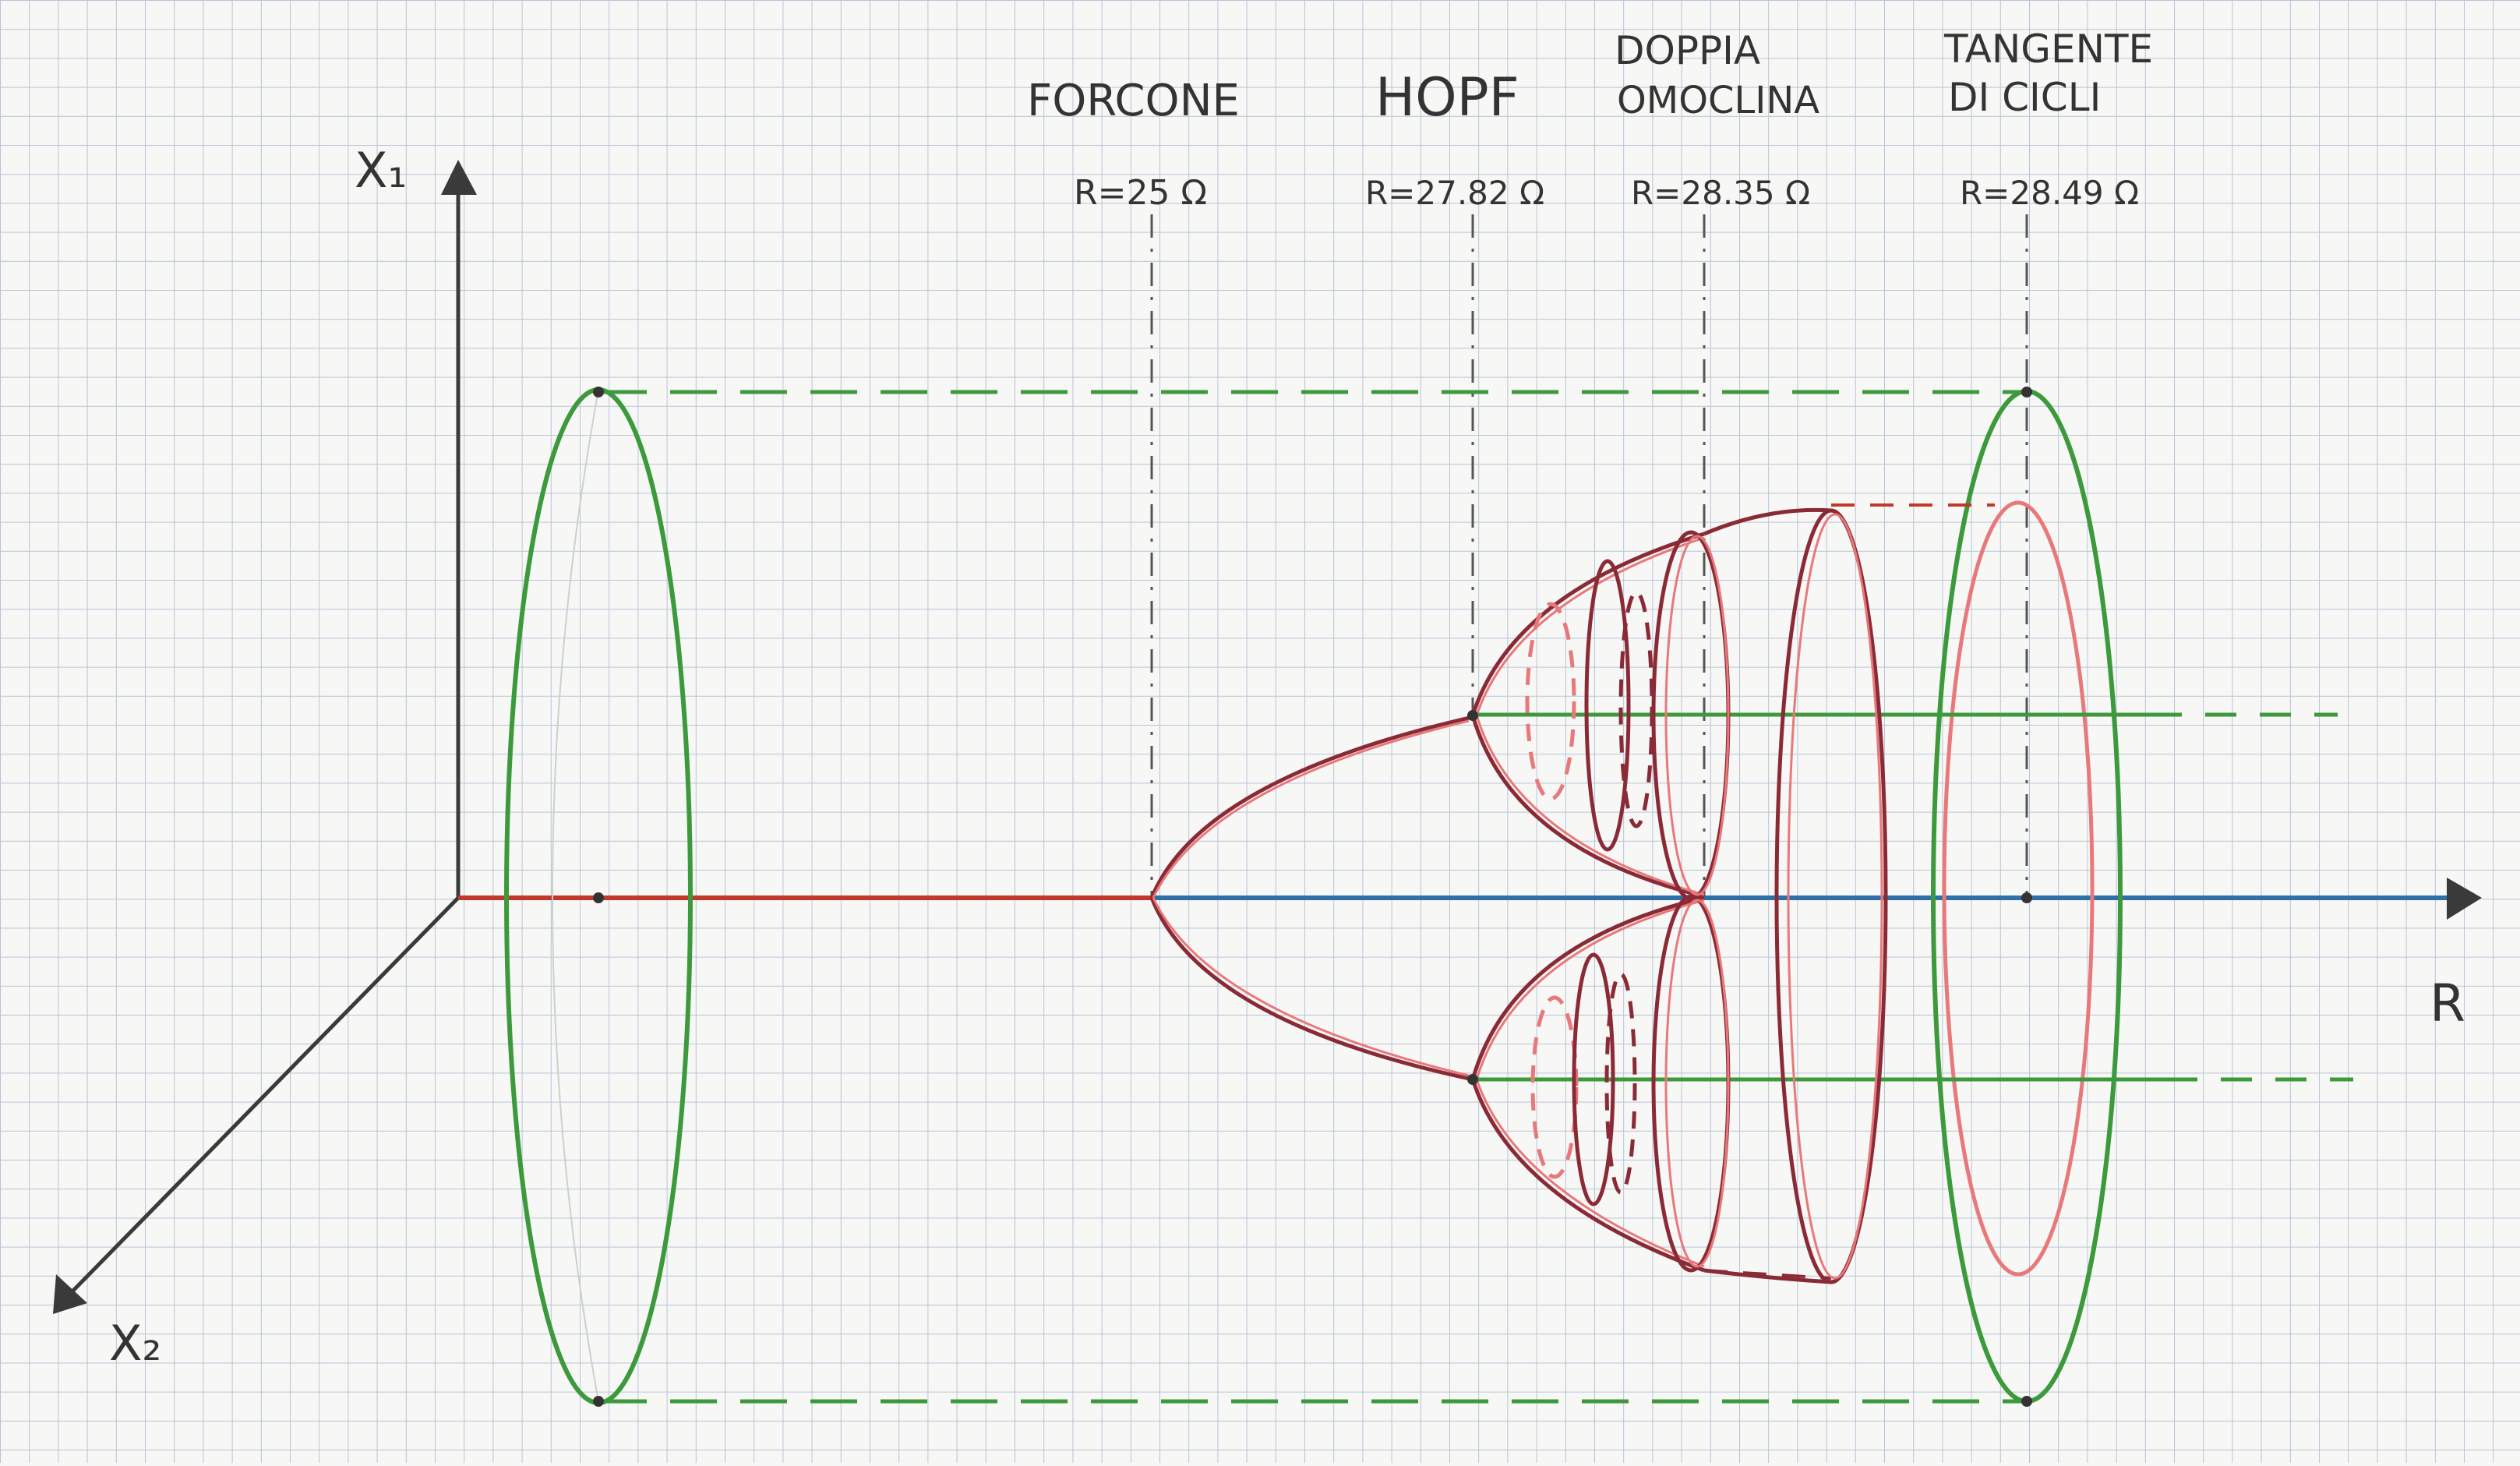 The height and width of the screenshot is (1466, 2520). Describe the element at coordinates (2448, 1003) in the screenshot. I see `r-axis-label: R` at that location.